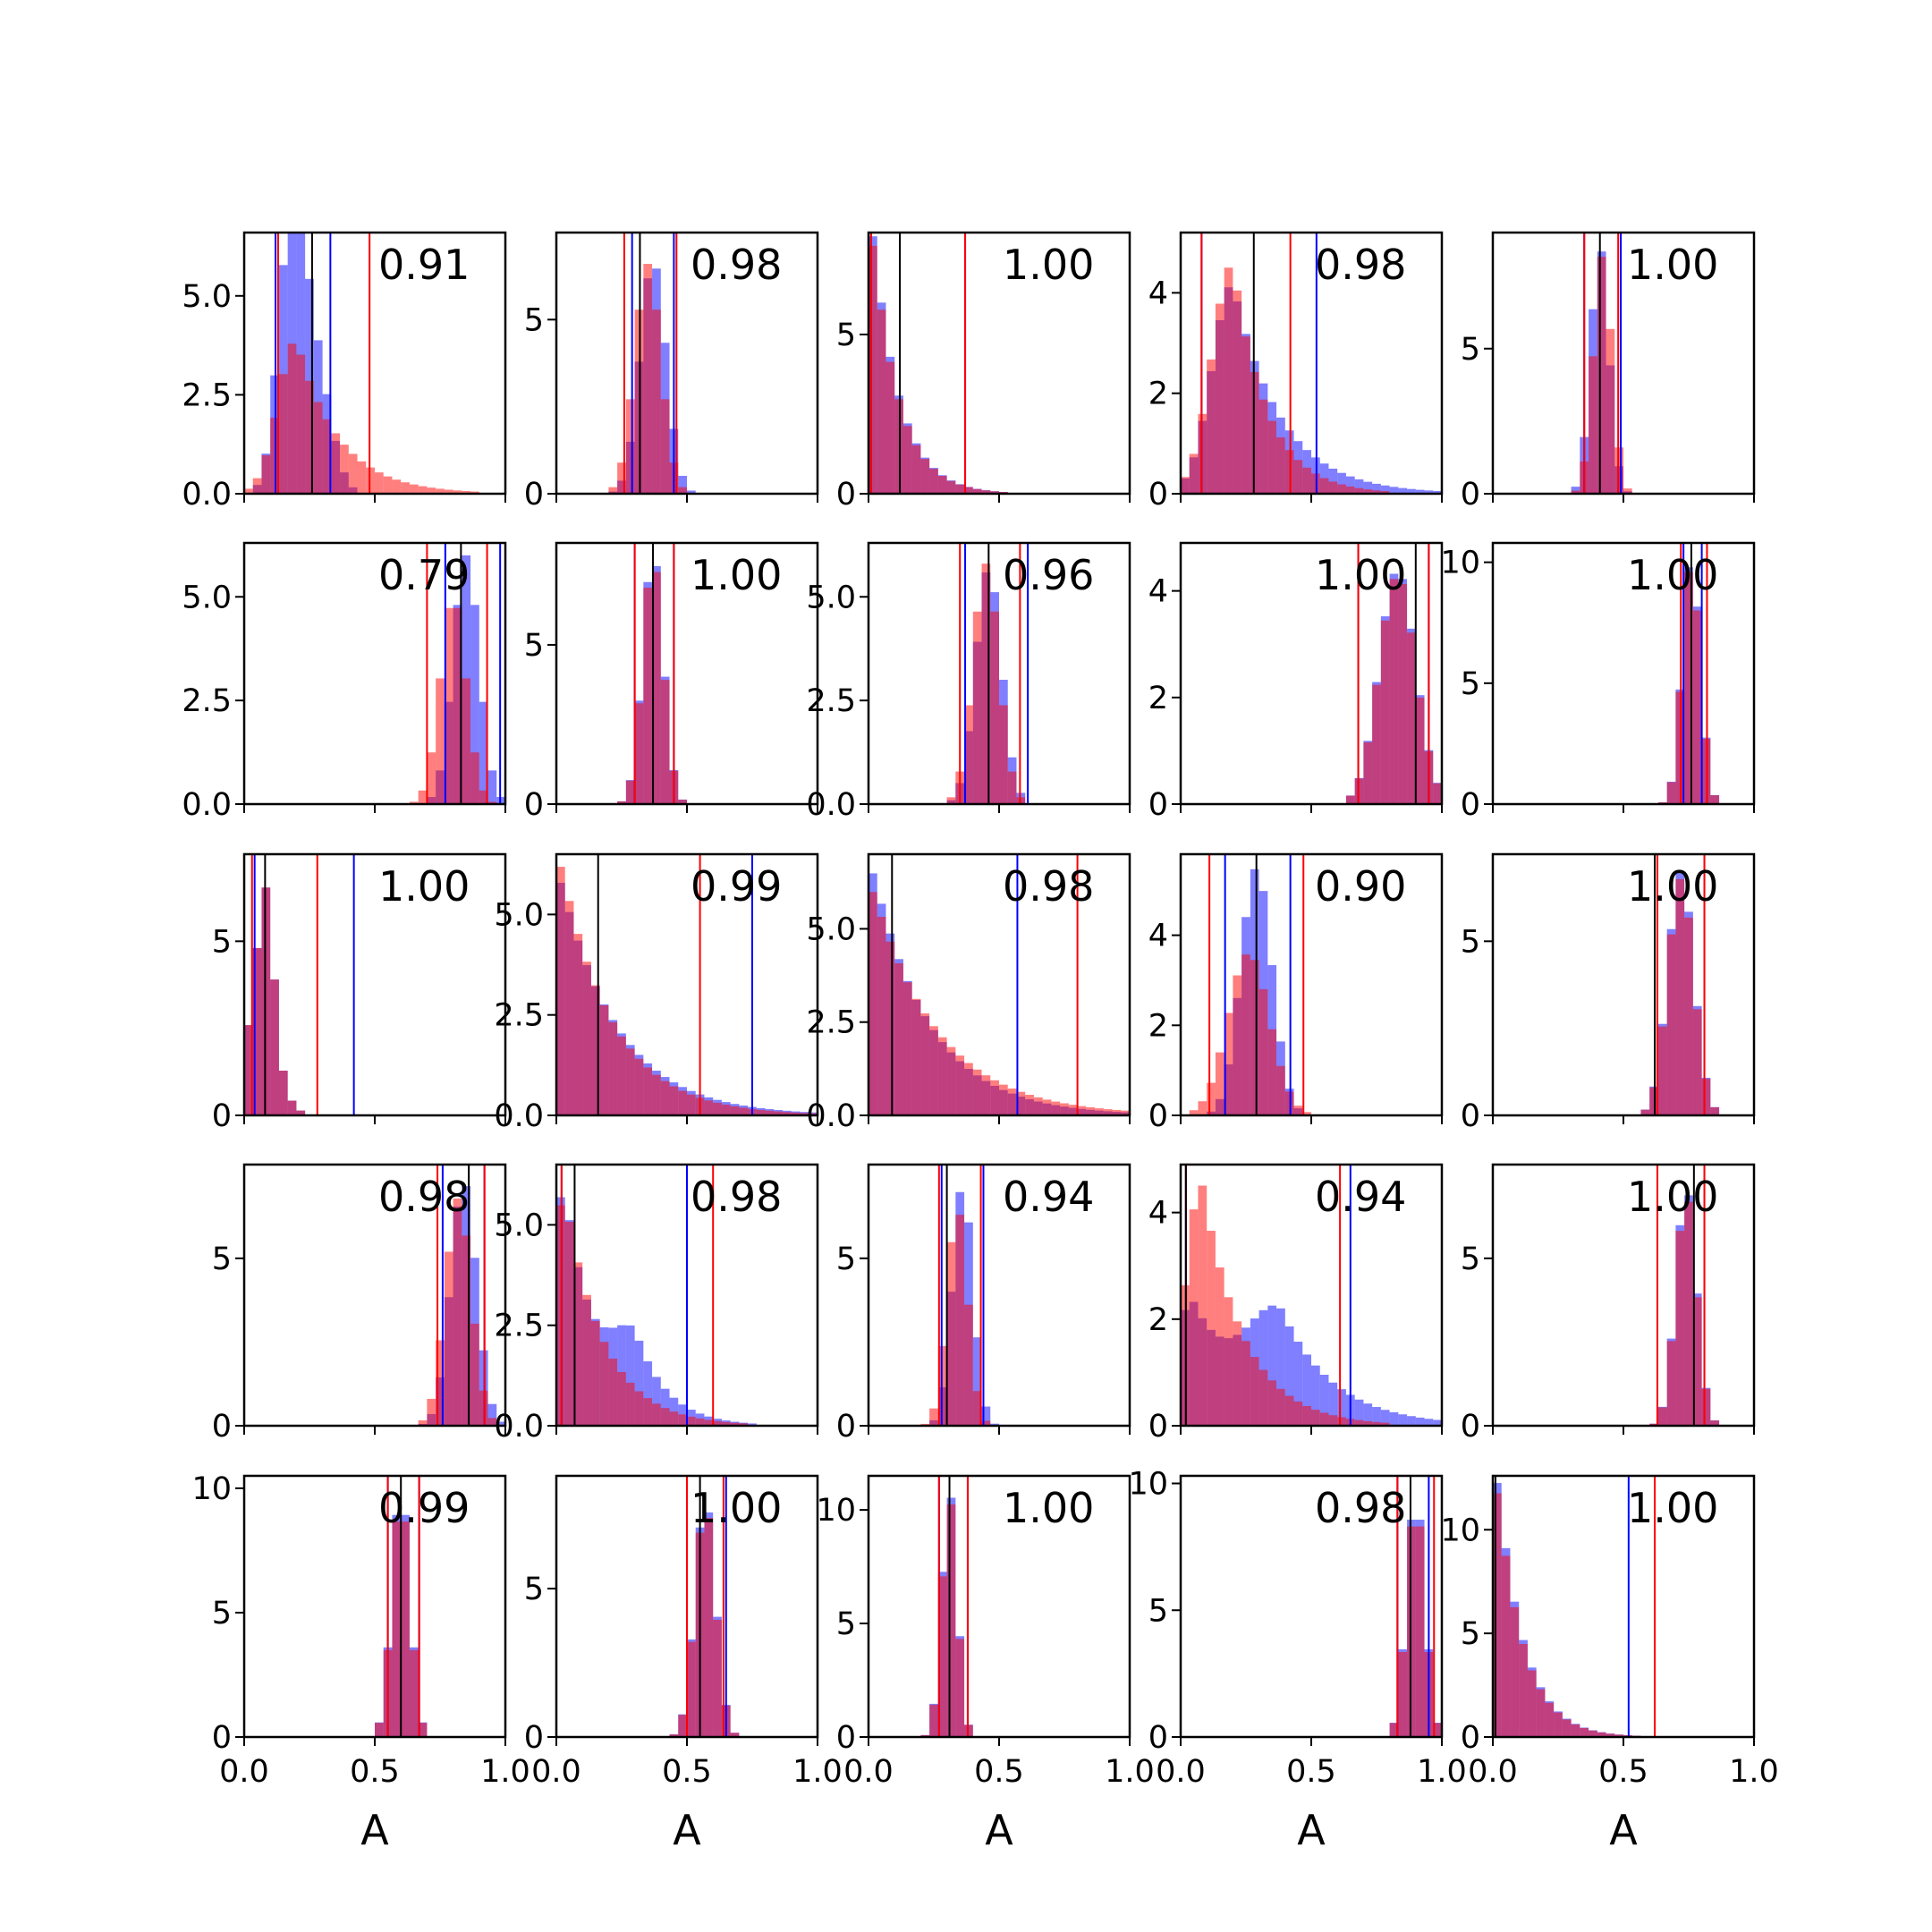 Image resolution: width=1932 pixels, height=1932 pixels. What do you see at coordinates (1158, 936) in the screenshot?
I see `y-tick-label: 4` at bounding box center [1158, 936].